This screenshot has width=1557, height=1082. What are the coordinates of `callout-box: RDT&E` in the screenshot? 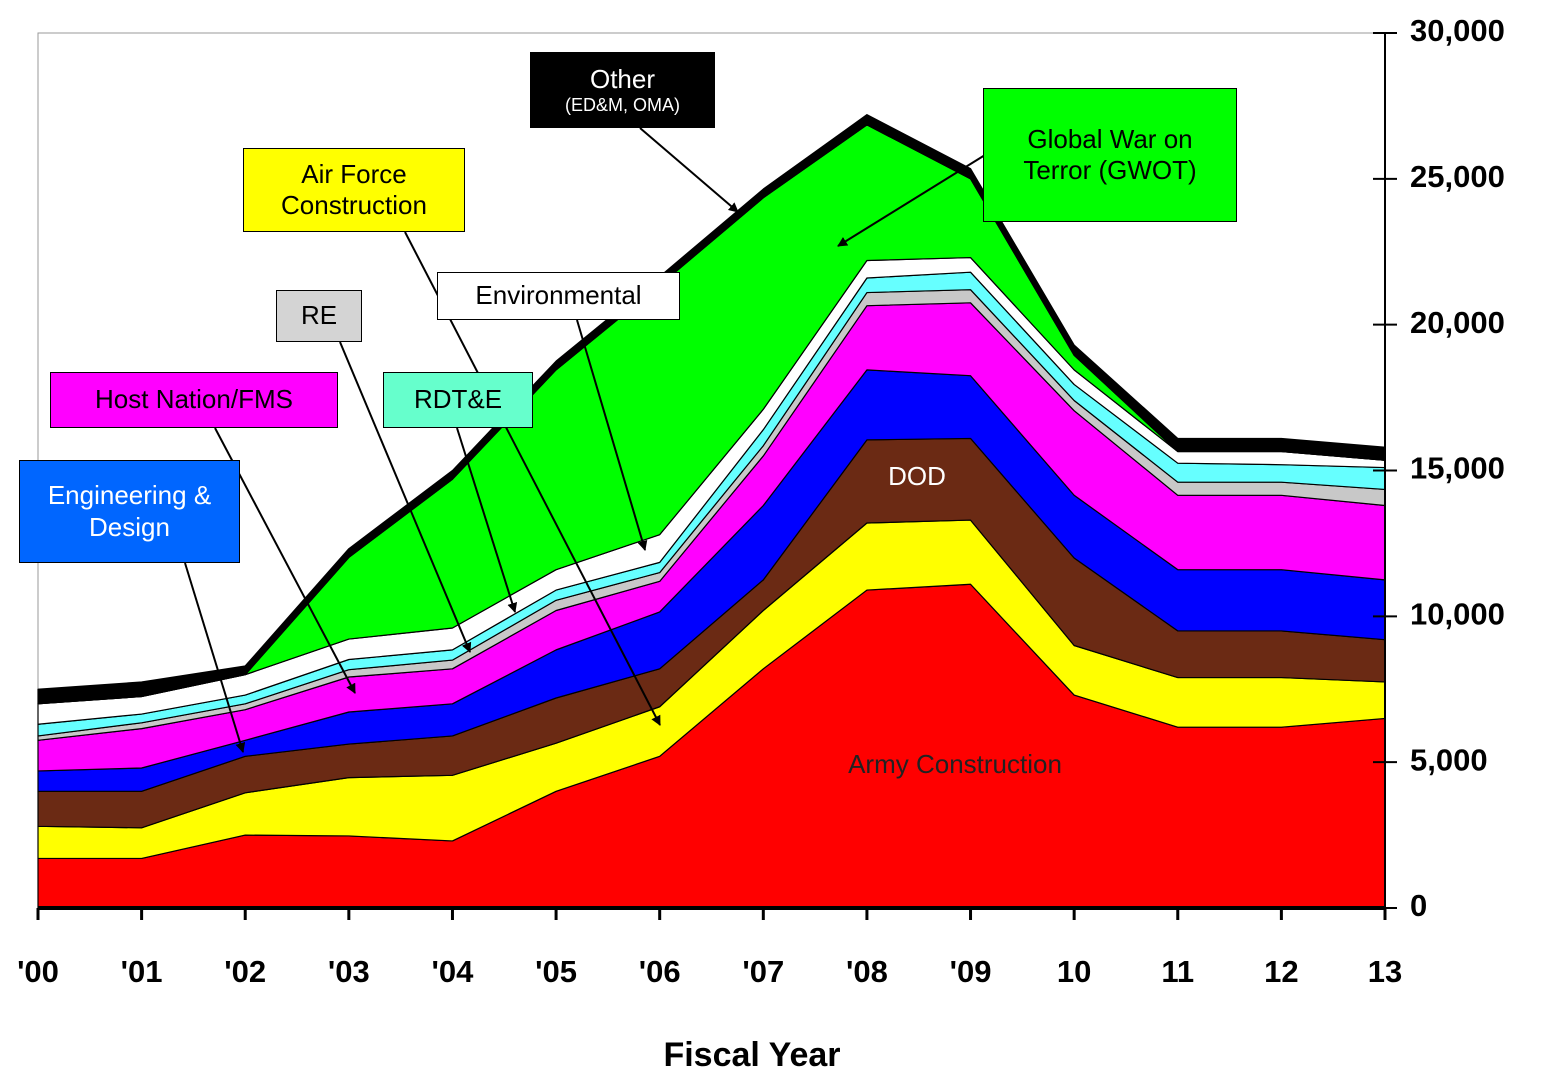 It's located at (458, 400).